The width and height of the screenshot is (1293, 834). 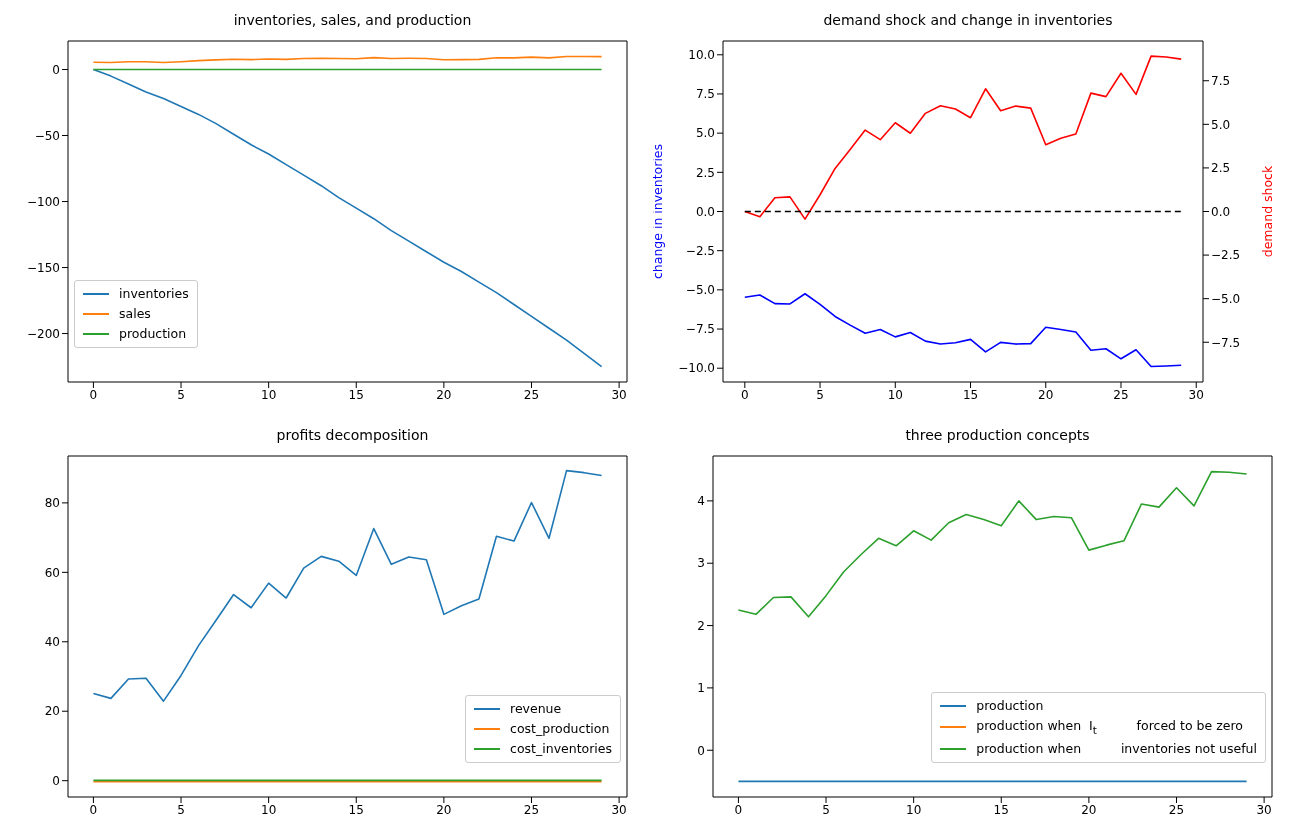 I want to click on y-tick-label: 1, so click(x=701, y=688).